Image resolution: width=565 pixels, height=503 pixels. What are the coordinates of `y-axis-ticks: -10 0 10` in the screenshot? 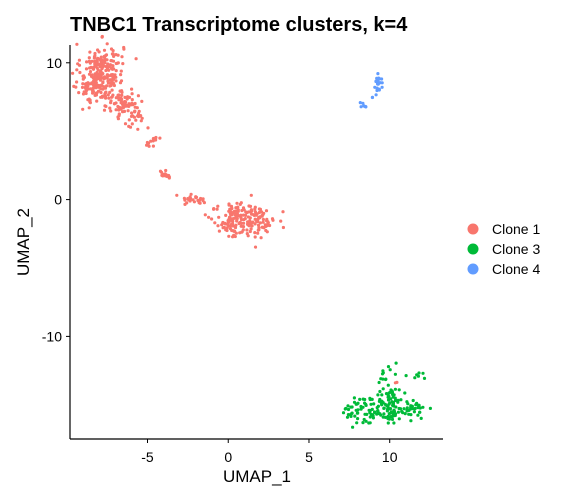 It's located at (56, 199).